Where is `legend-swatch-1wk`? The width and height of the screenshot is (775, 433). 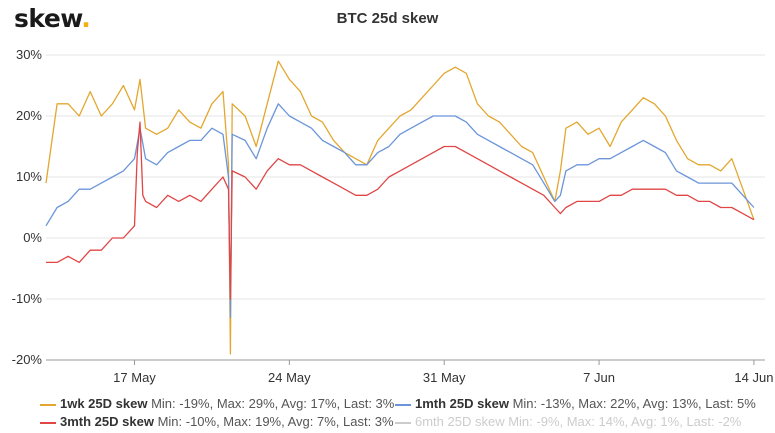 legend-swatch-1wk is located at coordinates (48, 404).